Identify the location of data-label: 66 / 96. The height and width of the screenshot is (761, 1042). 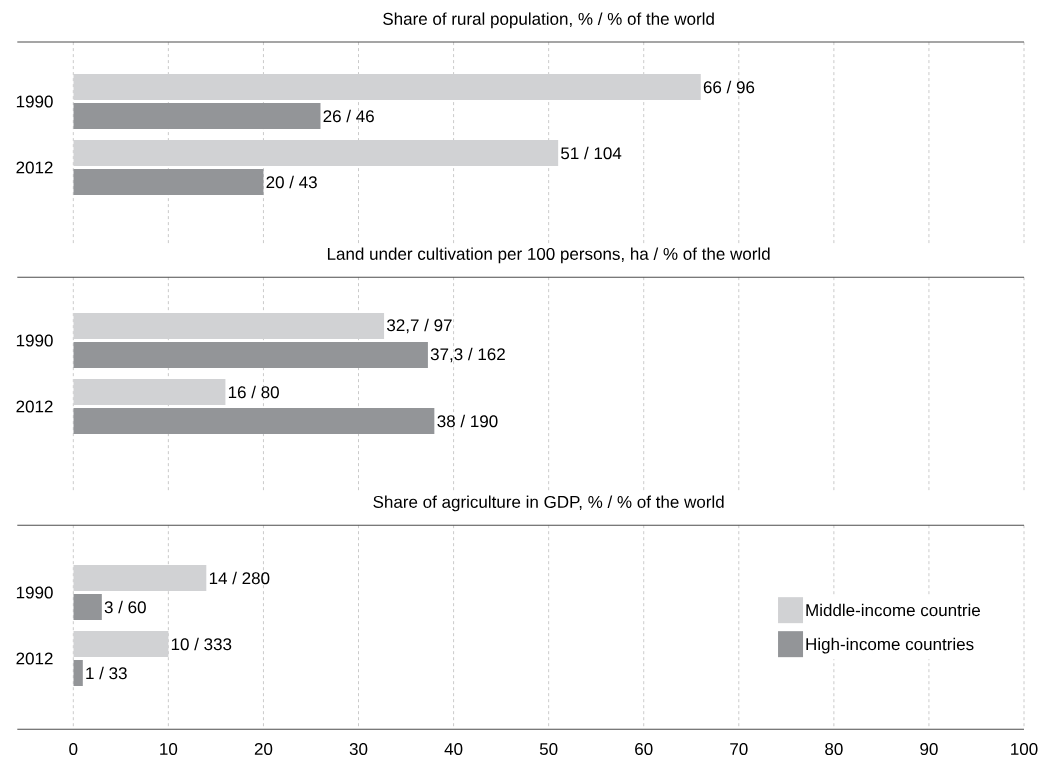
(729, 87).